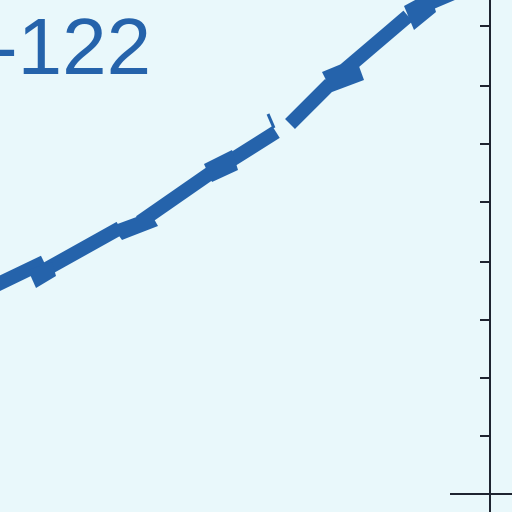  I want to click on right-axis, so click(481, 256).